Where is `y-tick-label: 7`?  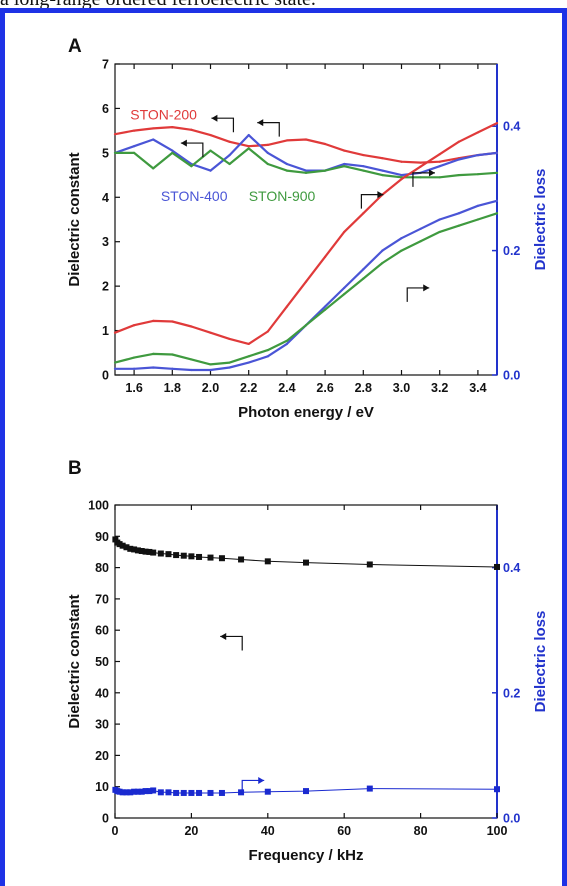 y-tick-label: 7 is located at coordinates (105, 65).